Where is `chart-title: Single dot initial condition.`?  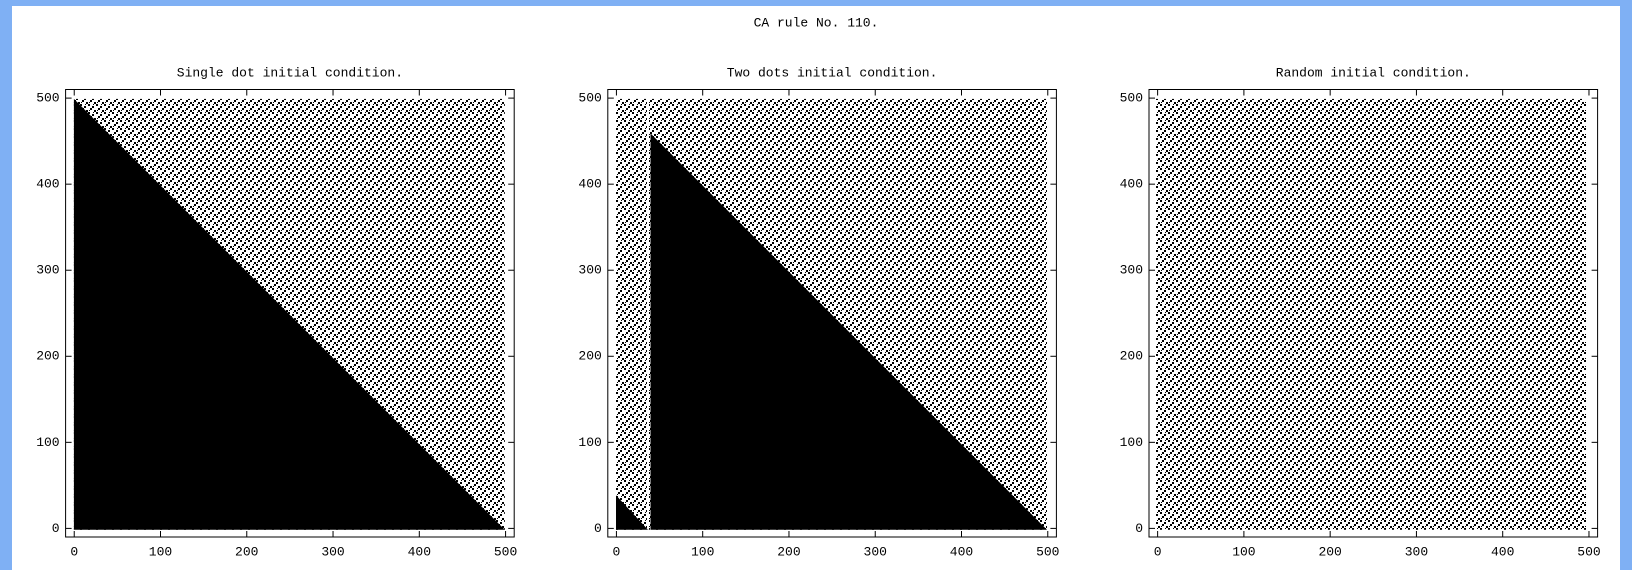 chart-title: Single dot initial condition. is located at coordinates (290, 72).